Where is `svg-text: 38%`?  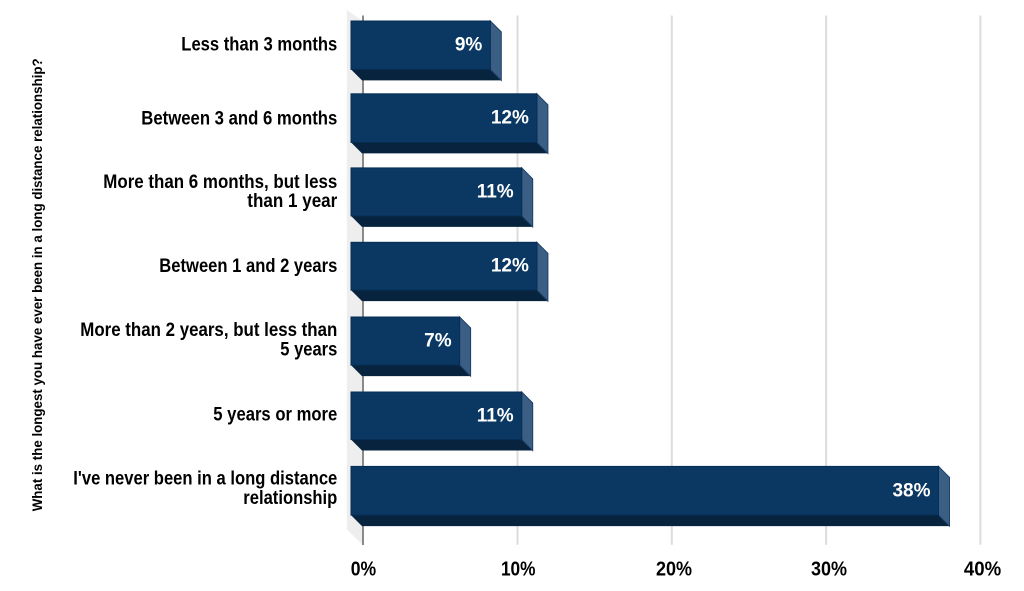
svg-text: 38% is located at coordinates (911, 490).